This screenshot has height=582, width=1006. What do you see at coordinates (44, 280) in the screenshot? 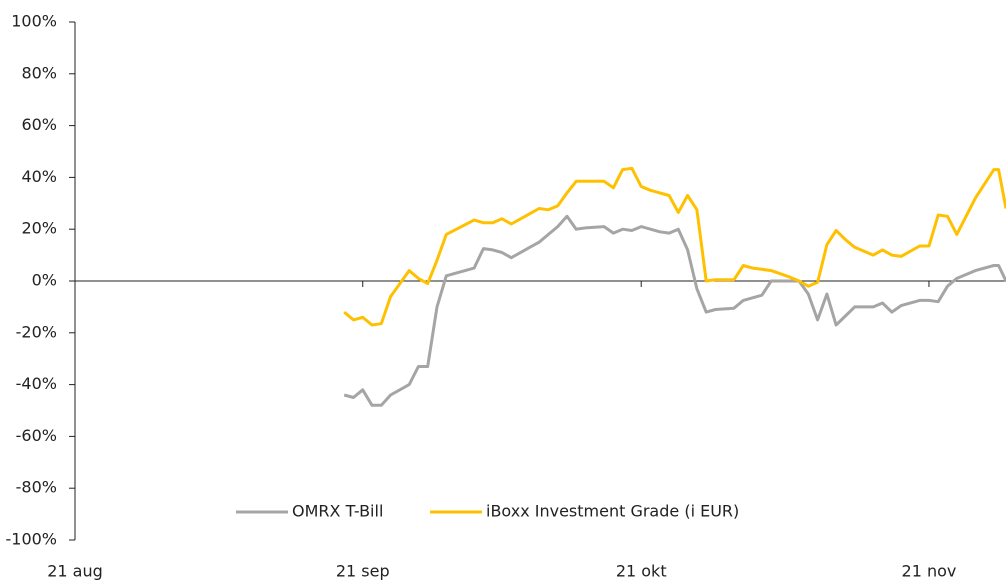
I see `y-tick-label: 0%` at bounding box center [44, 280].